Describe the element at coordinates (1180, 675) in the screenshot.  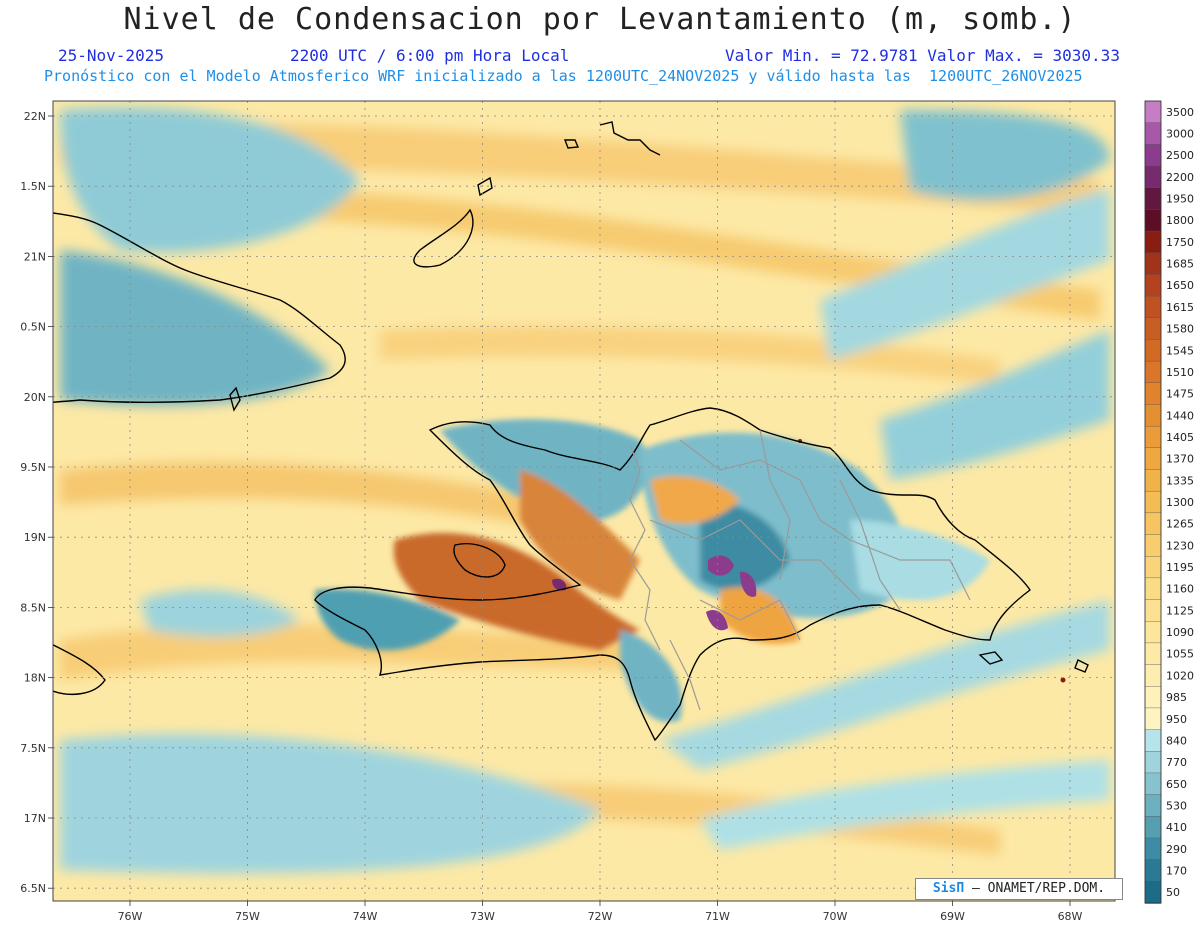
I see `colorbar-label: 1020` at that location.